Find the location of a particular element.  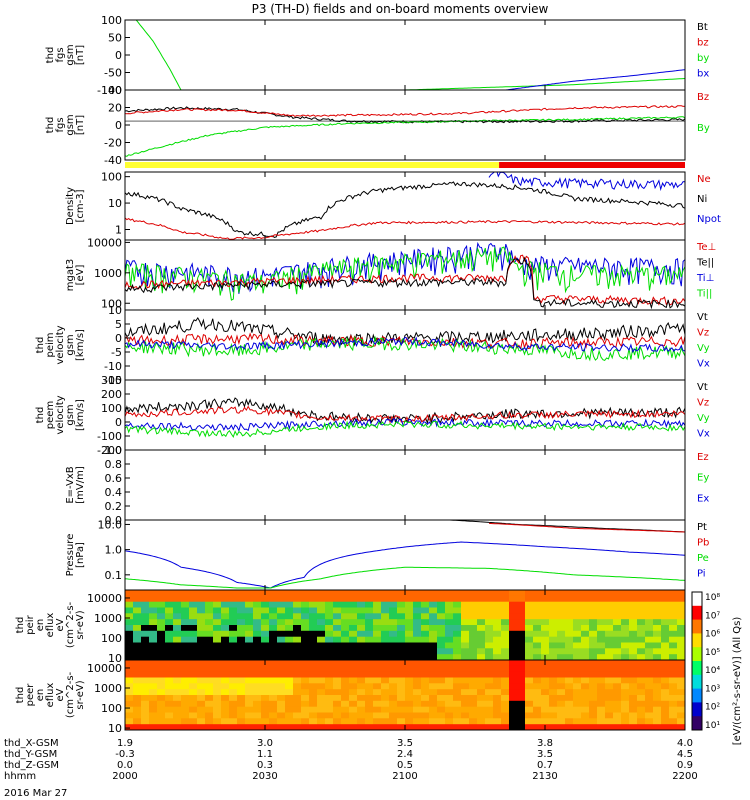

y-axis-label: fgs is located at coordinates (60, 54).